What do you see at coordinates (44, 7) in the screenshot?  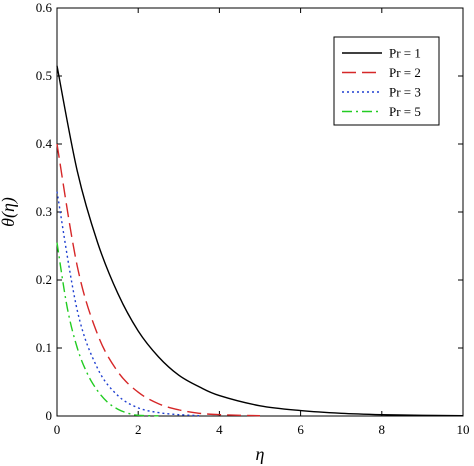 I see `y-tick-label: 0.6` at bounding box center [44, 7].